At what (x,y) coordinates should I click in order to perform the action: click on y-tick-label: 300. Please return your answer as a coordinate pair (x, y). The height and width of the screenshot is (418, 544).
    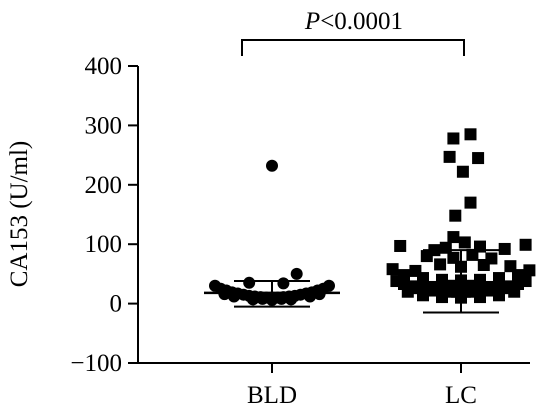
    Looking at the image, I should click on (104, 125).